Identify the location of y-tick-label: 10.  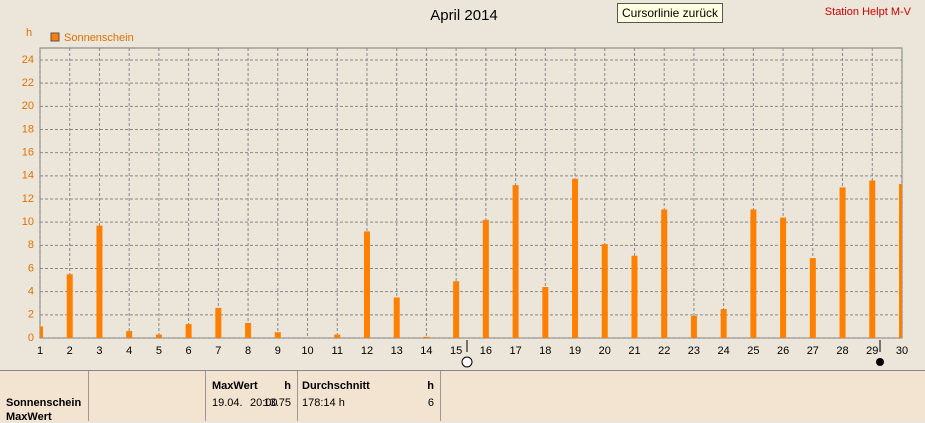
(28, 222).